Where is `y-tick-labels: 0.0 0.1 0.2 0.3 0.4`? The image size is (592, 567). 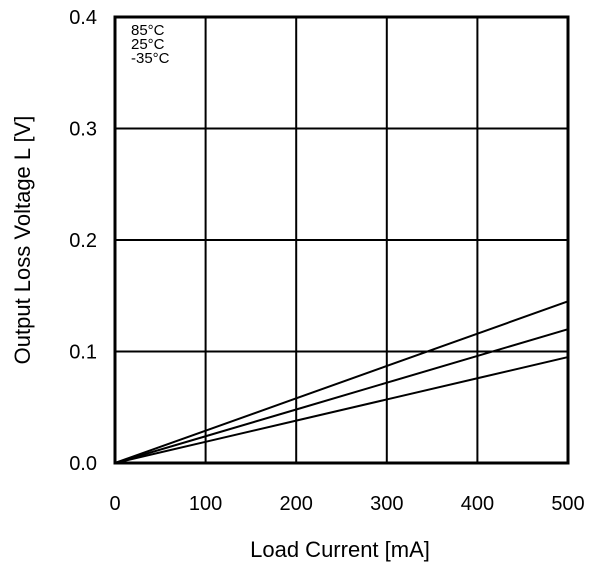 y-tick-labels: 0.0 0.1 0.2 0.3 0.4 is located at coordinates (83, 241).